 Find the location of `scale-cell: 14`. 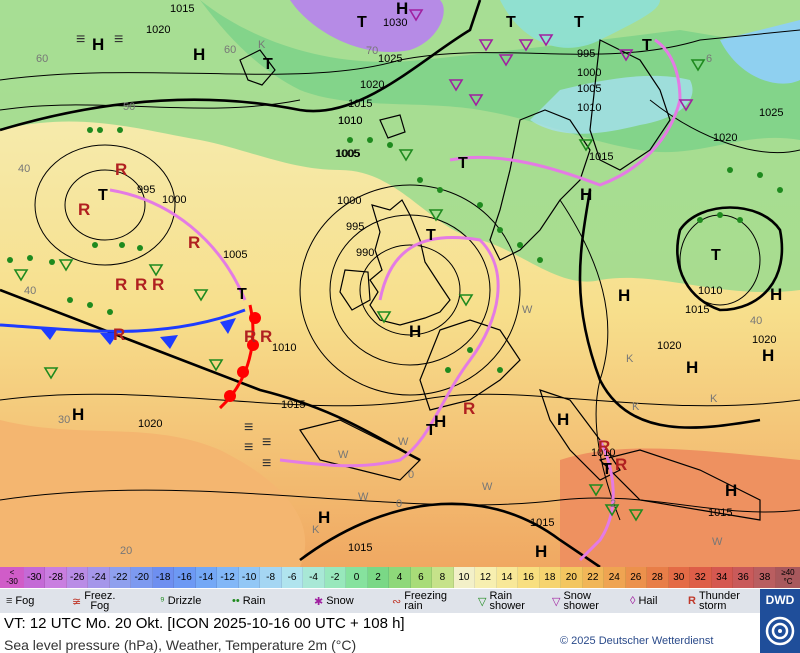

scale-cell: 14 is located at coordinates (507, 577).